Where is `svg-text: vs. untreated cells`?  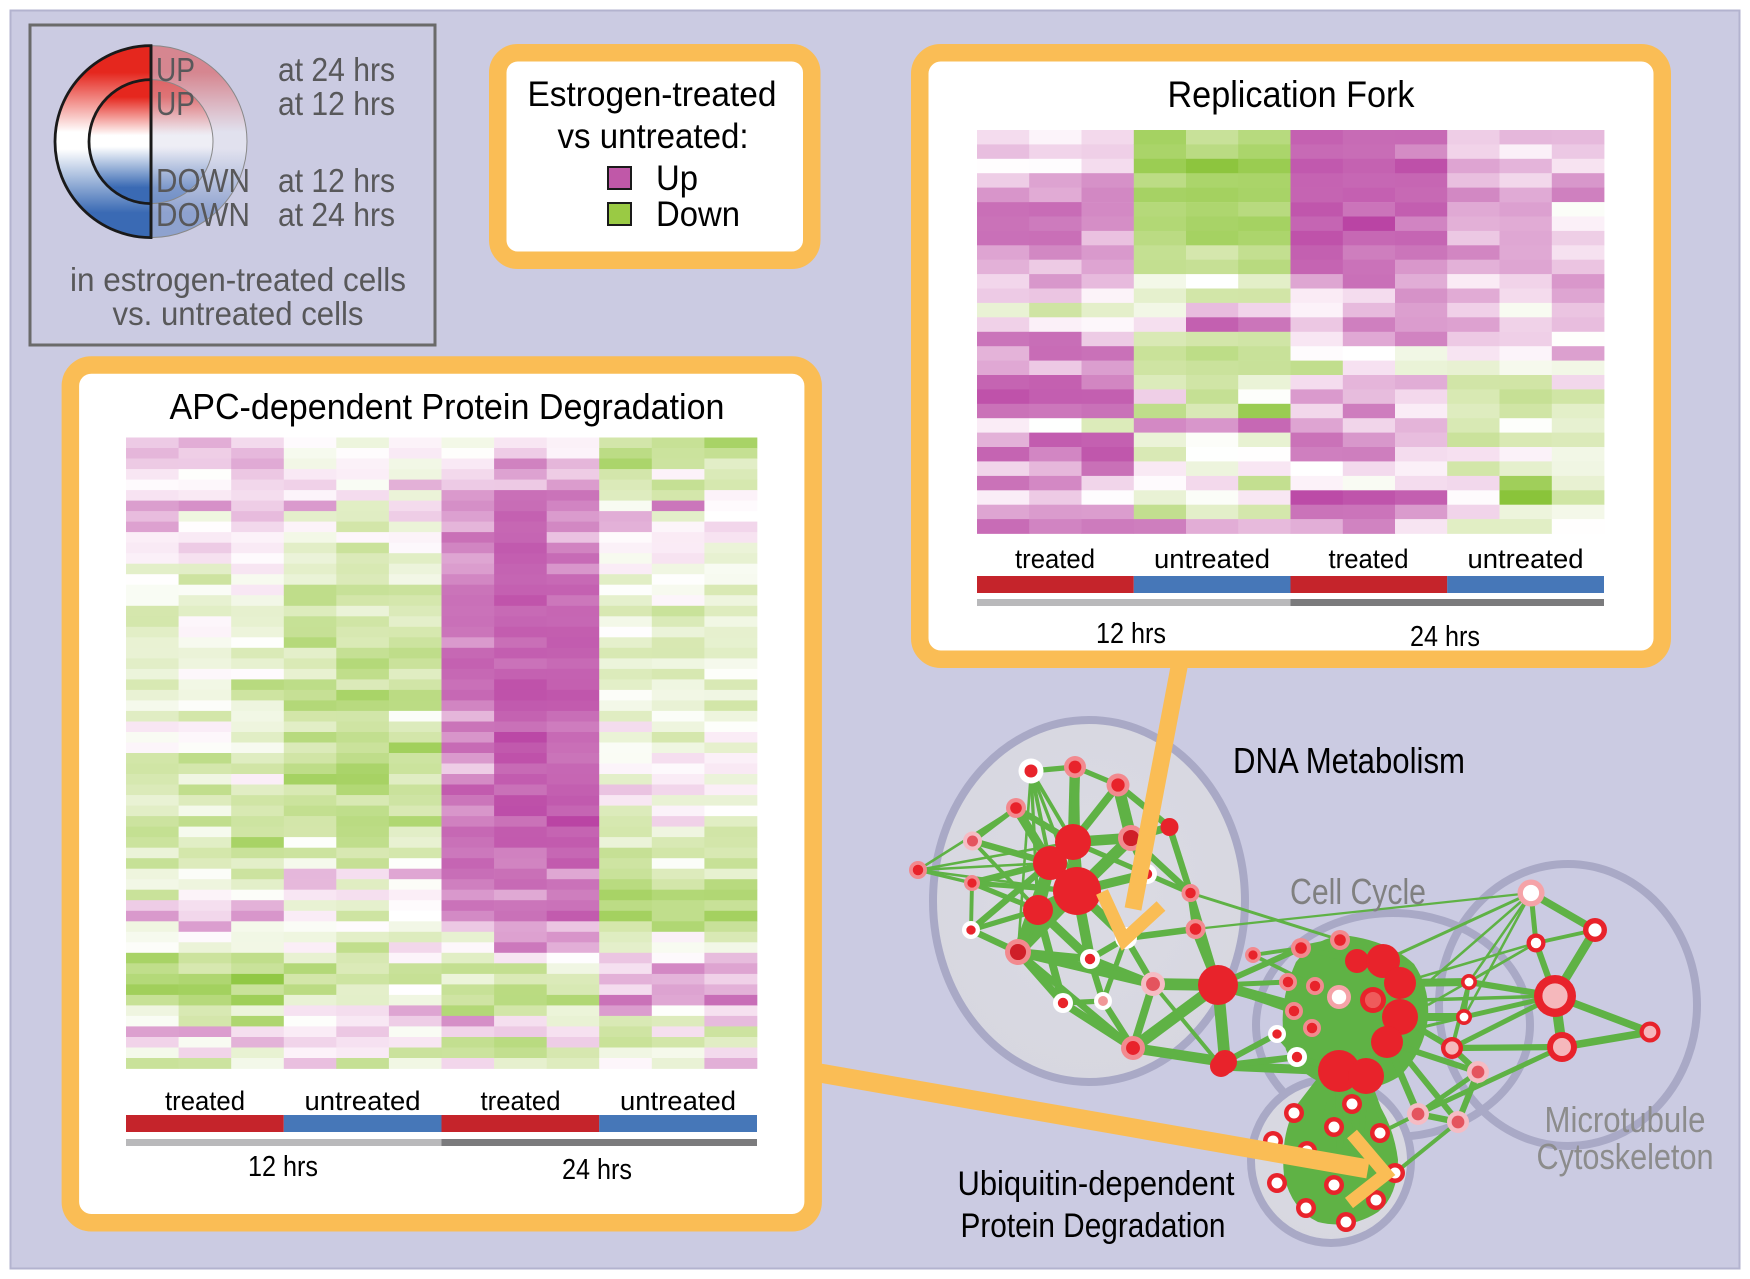 svg-text: vs. untreated cells is located at coordinates (238, 313).